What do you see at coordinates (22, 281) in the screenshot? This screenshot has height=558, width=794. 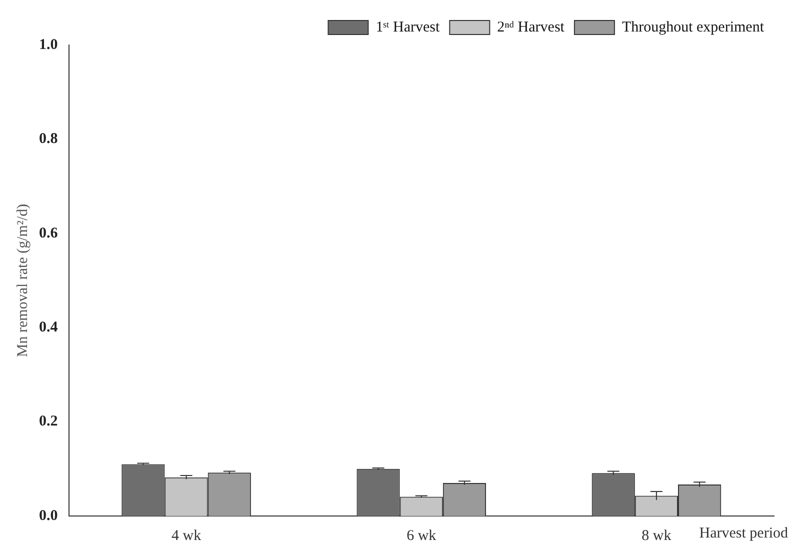 I see `y-axis-title: Mn removal rate (g/m²/d)` at bounding box center [22, 281].